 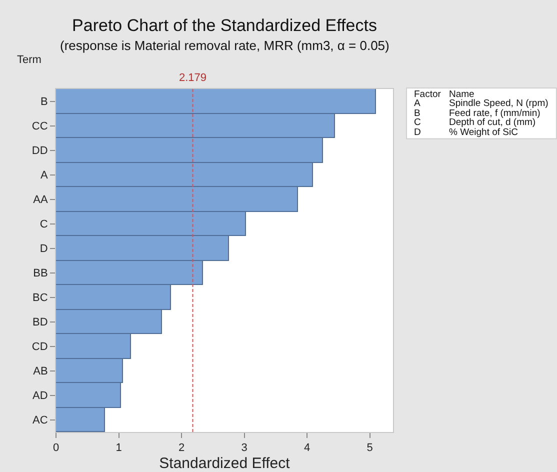 I want to click on y-tick-label: AD, so click(x=40, y=396).